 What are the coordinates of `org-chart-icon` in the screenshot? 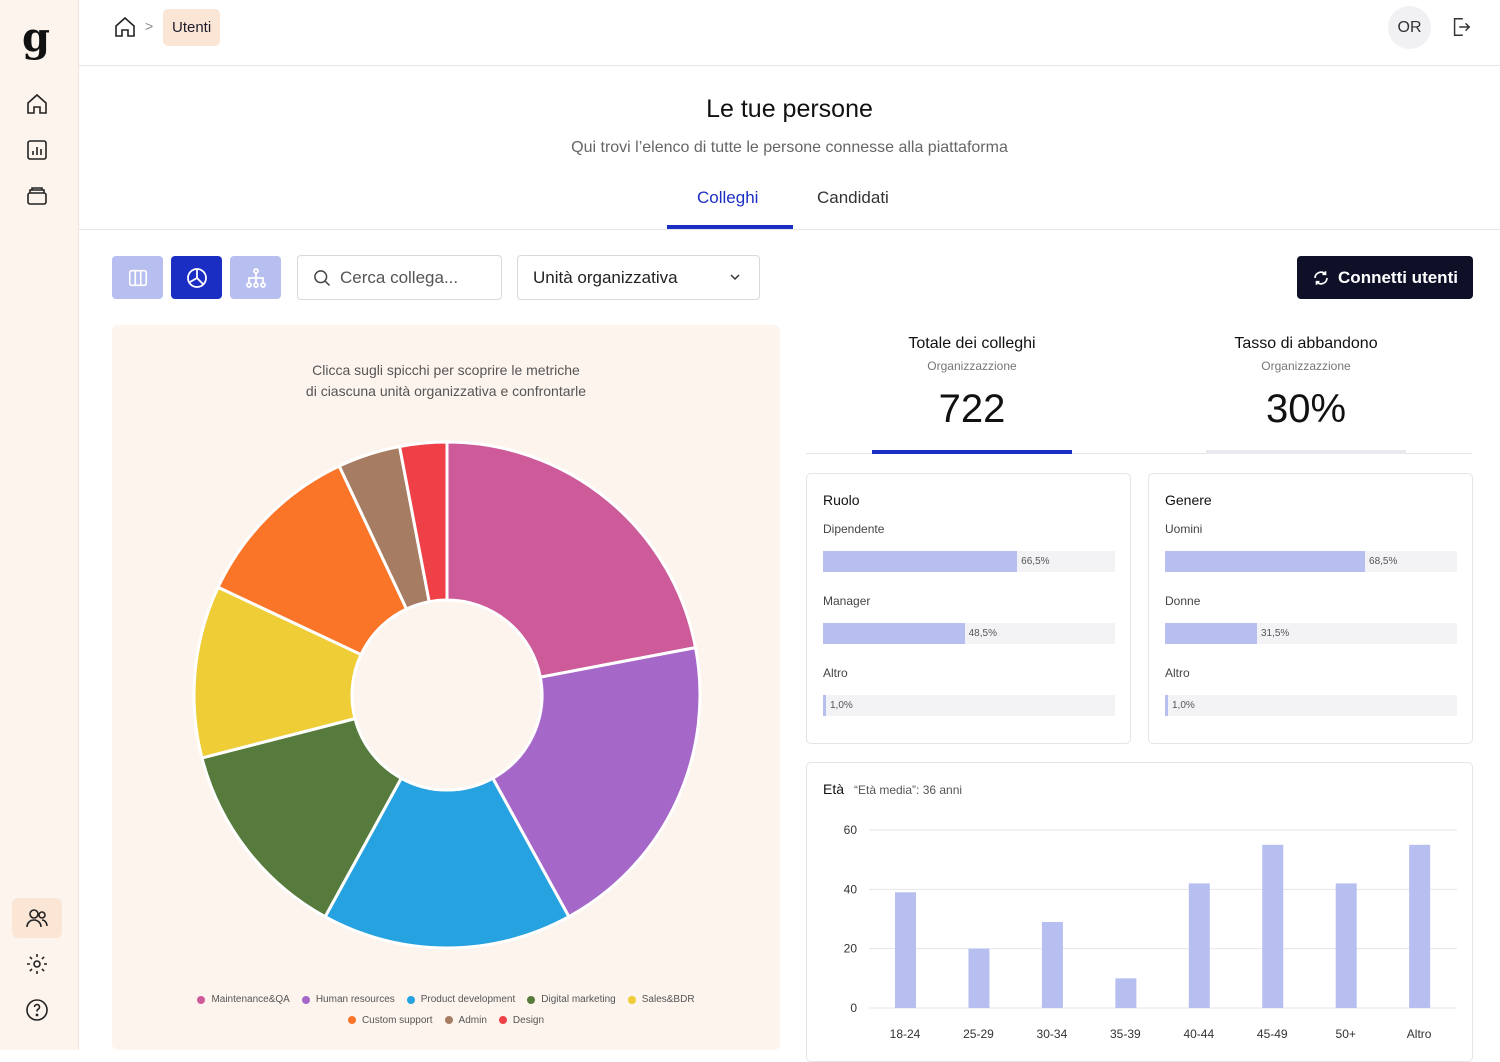 It's located at (255, 277).